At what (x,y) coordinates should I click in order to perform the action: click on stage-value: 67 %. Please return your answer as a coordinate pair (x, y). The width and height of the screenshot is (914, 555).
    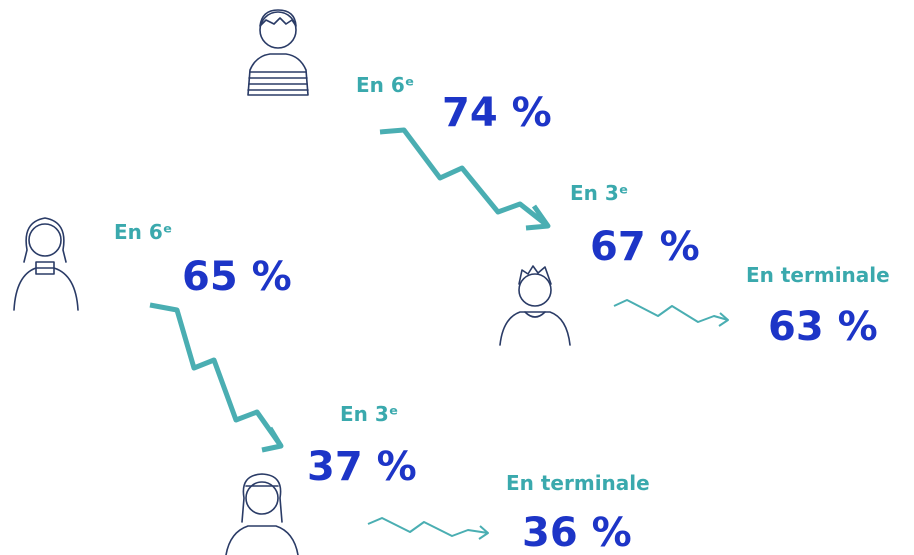
    Looking at the image, I should click on (645, 247).